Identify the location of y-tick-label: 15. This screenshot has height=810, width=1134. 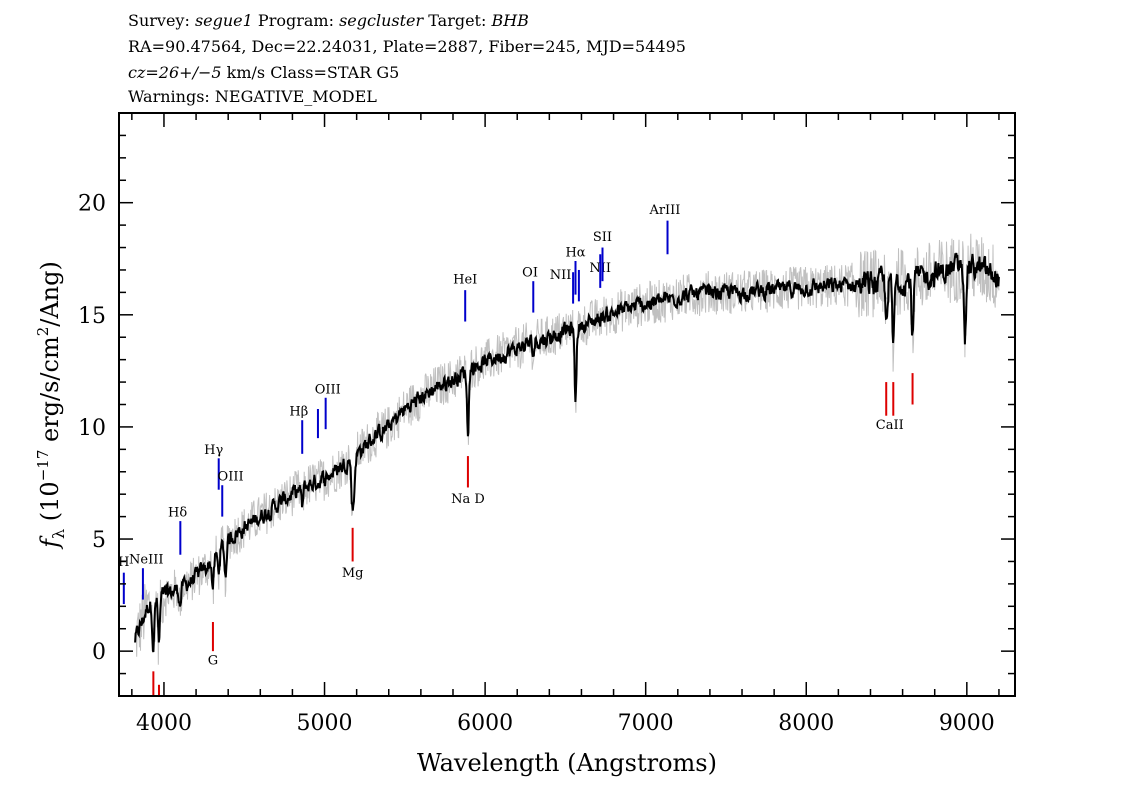
(92, 316).